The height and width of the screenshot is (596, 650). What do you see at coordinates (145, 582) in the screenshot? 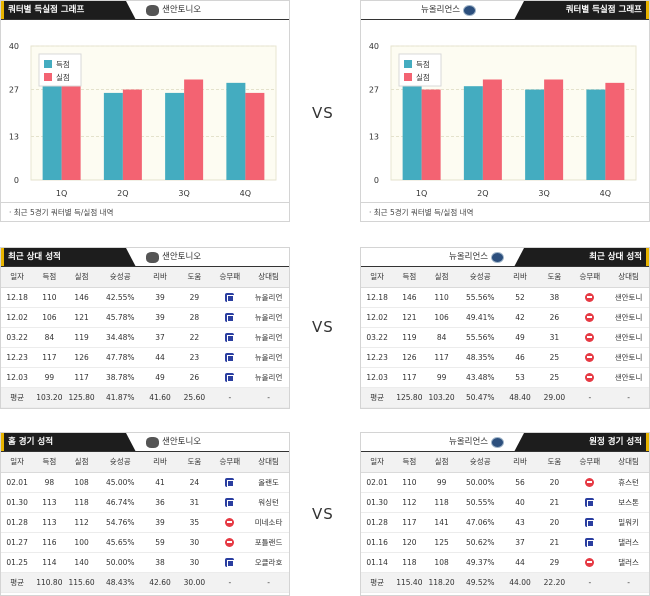
I see `average-row: 평균 110.80 115.60 48.43% 42.60 30.00- -` at bounding box center [145, 582].